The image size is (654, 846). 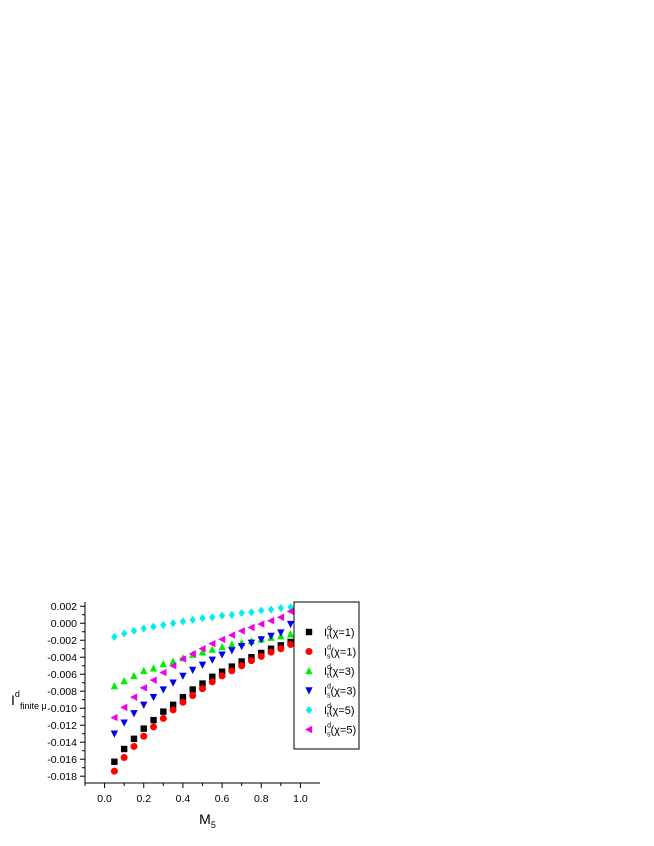 What do you see at coordinates (300, 799) in the screenshot?
I see `x-tick-label: 1.0` at bounding box center [300, 799].